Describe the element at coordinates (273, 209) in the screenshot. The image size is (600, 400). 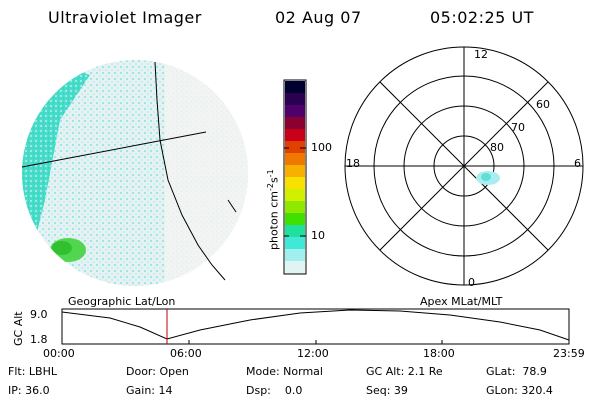
I see `colorbar-label: photon cm-2s-1` at that location.